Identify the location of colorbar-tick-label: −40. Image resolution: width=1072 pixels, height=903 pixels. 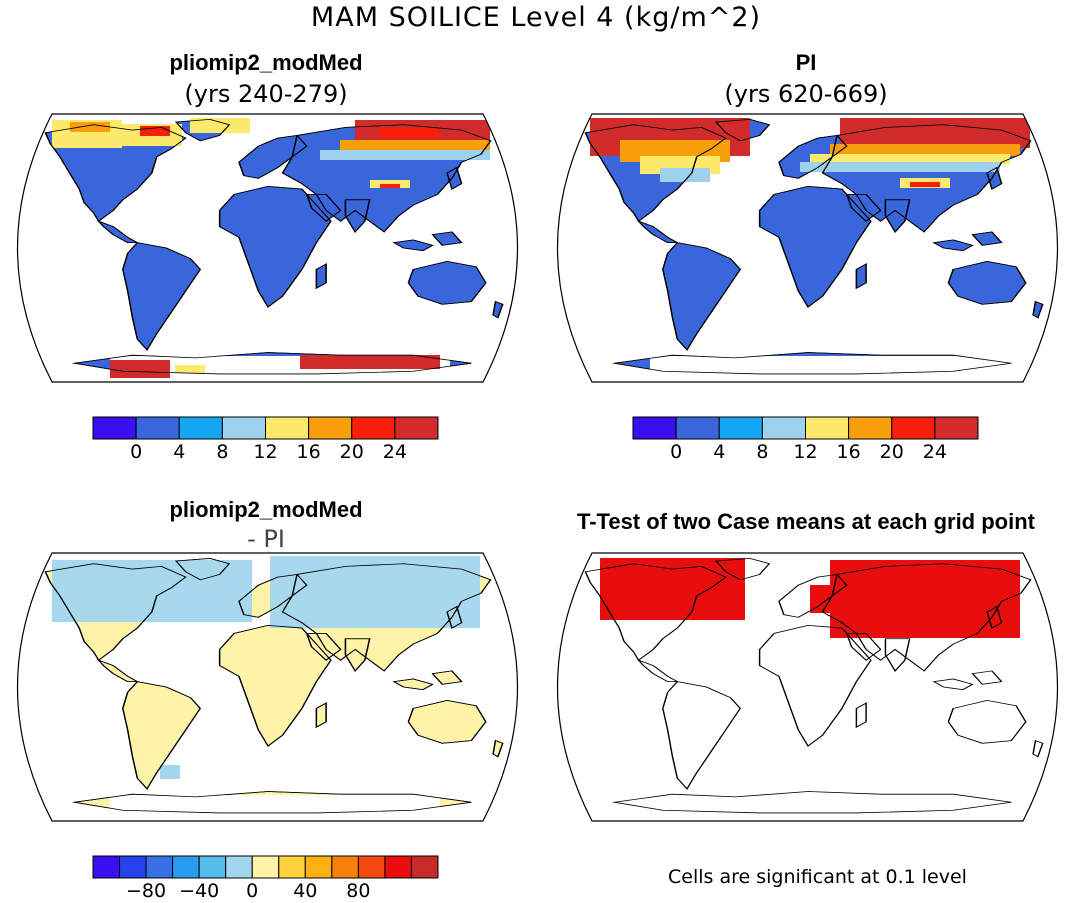
(199, 891).